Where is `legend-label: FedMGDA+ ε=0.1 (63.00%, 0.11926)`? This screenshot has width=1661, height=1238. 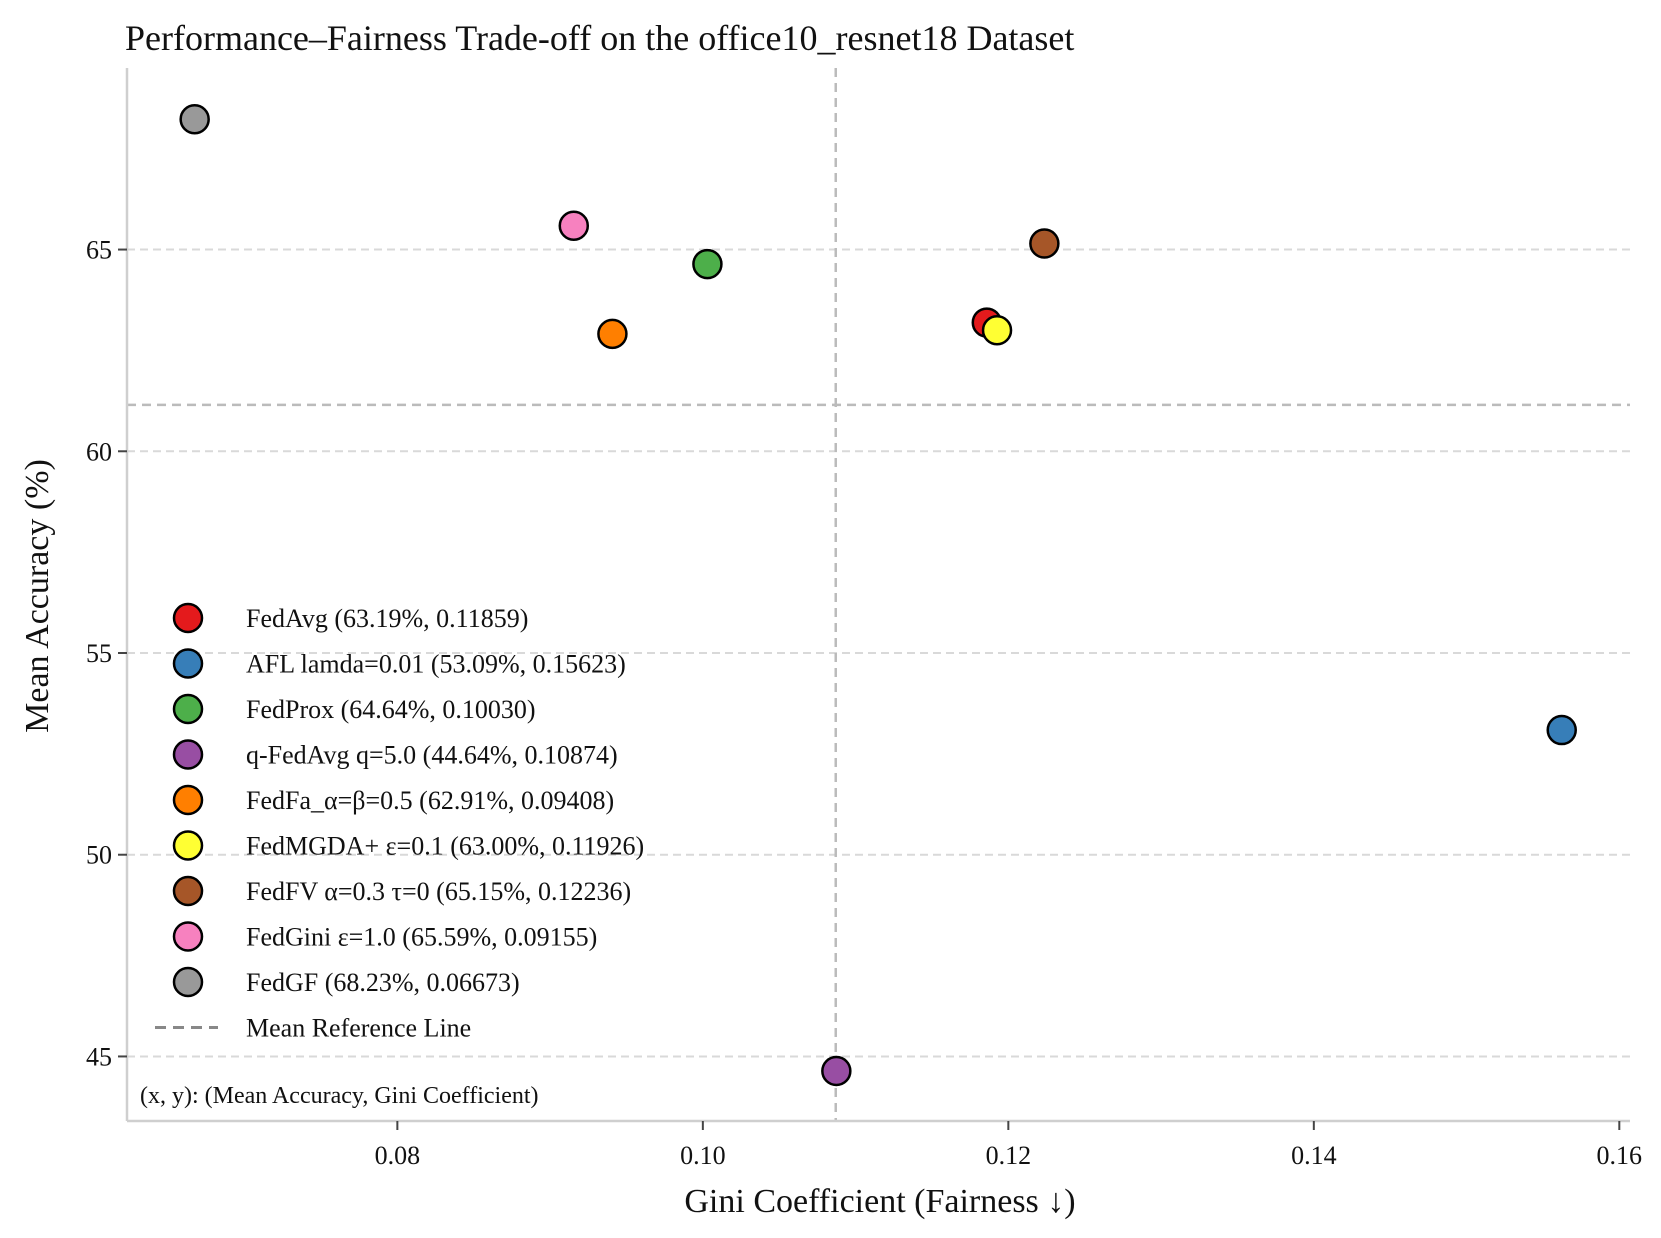 legend-label: FedMGDA+ ε=0.1 (63.00%, 0.11926) is located at coordinates (445, 846).